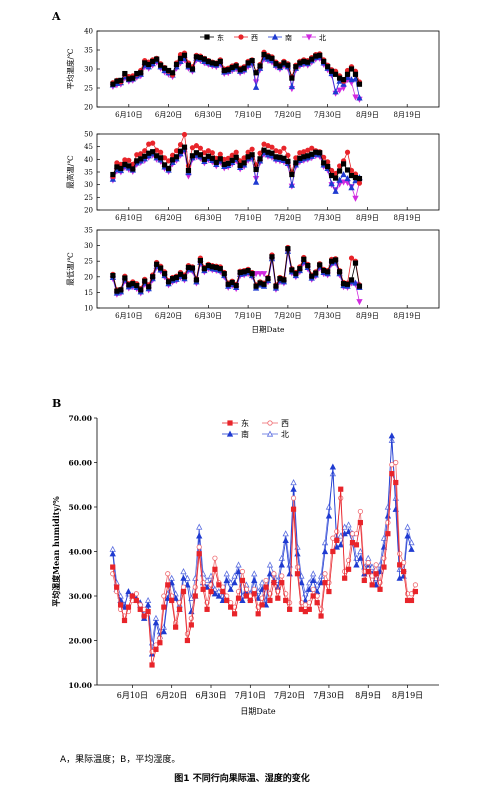  Describe the element at coordinates (81, 685) in the screenshot. I see `y-tick-label: 10.00` at that location.